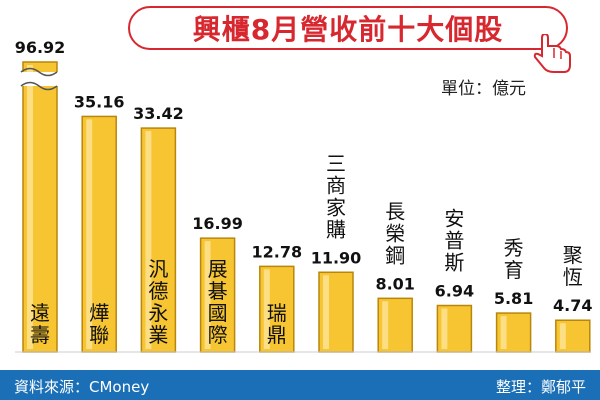 The width and height of the screenshot is (600, 400). What do you see at coordinates (40, 335) in the screenshot?
I see `category-label: 壽` at bounding box center [40, 335].